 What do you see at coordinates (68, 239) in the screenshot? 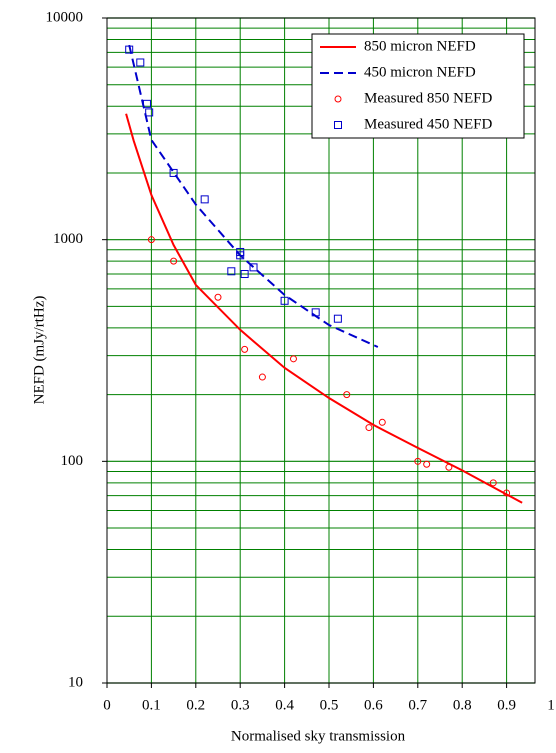
I see `y-tick-label: 1000` at bounding box center [68, 239].